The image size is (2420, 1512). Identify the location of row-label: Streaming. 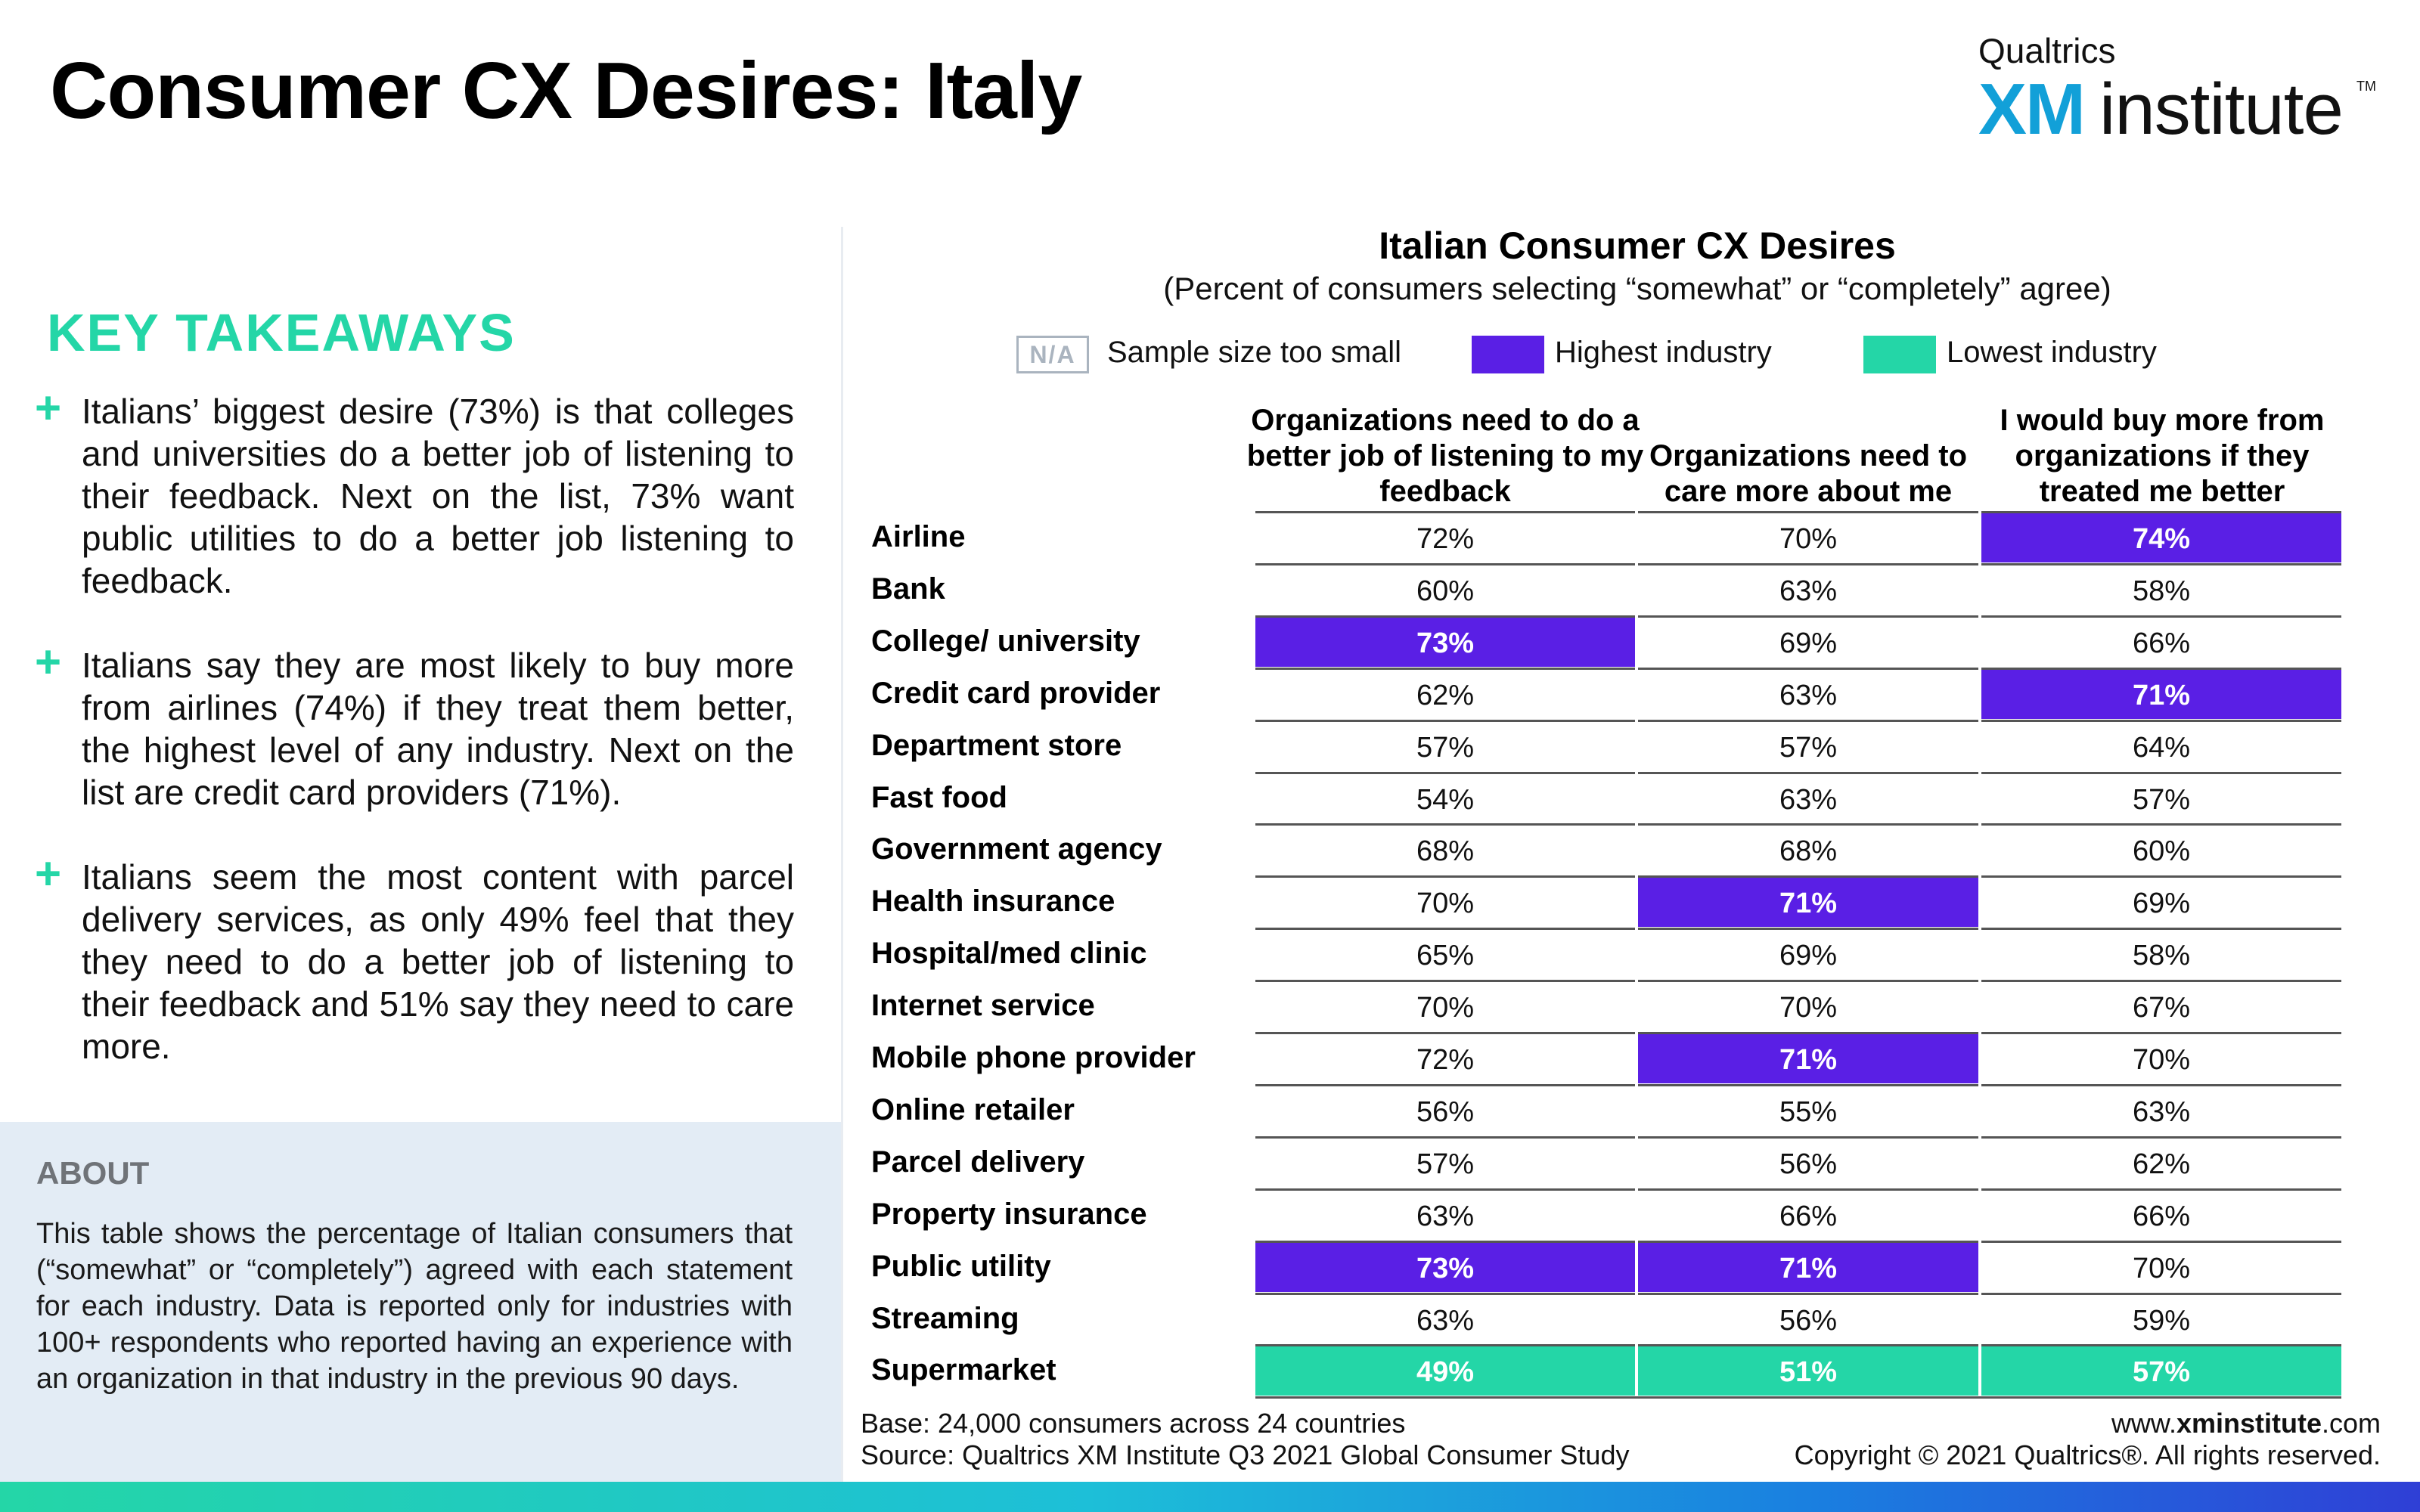
(945, 1318).